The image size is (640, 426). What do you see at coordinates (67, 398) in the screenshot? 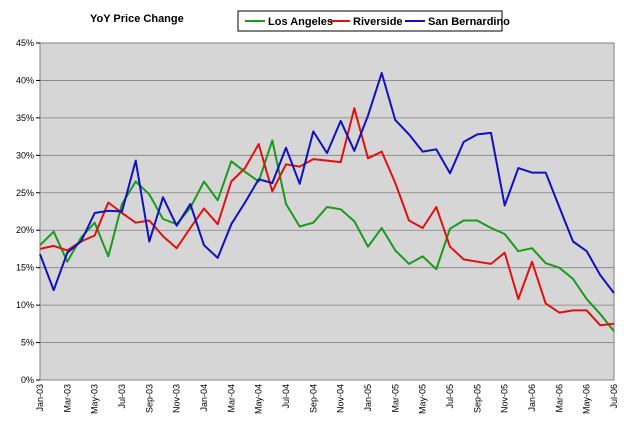
I see `x-tick-label: Mar-03` at bounding box center [67, 398].